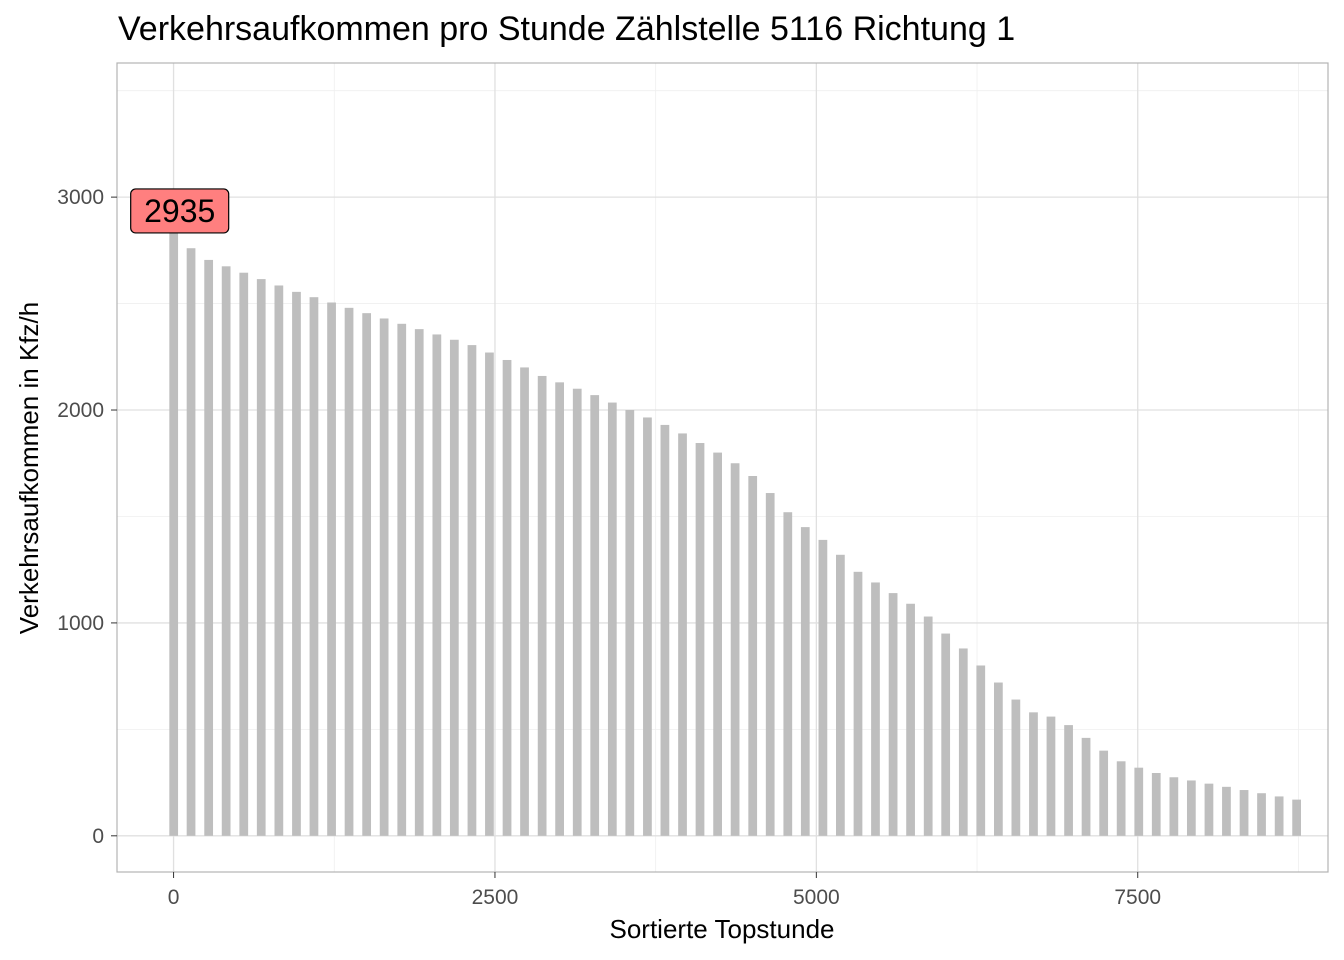 The height and width of the screenshot is (960, 1344). Describe the element at coordinates (80, 623) in the screenshot. I see `y-tick-label: 1000` at that location.